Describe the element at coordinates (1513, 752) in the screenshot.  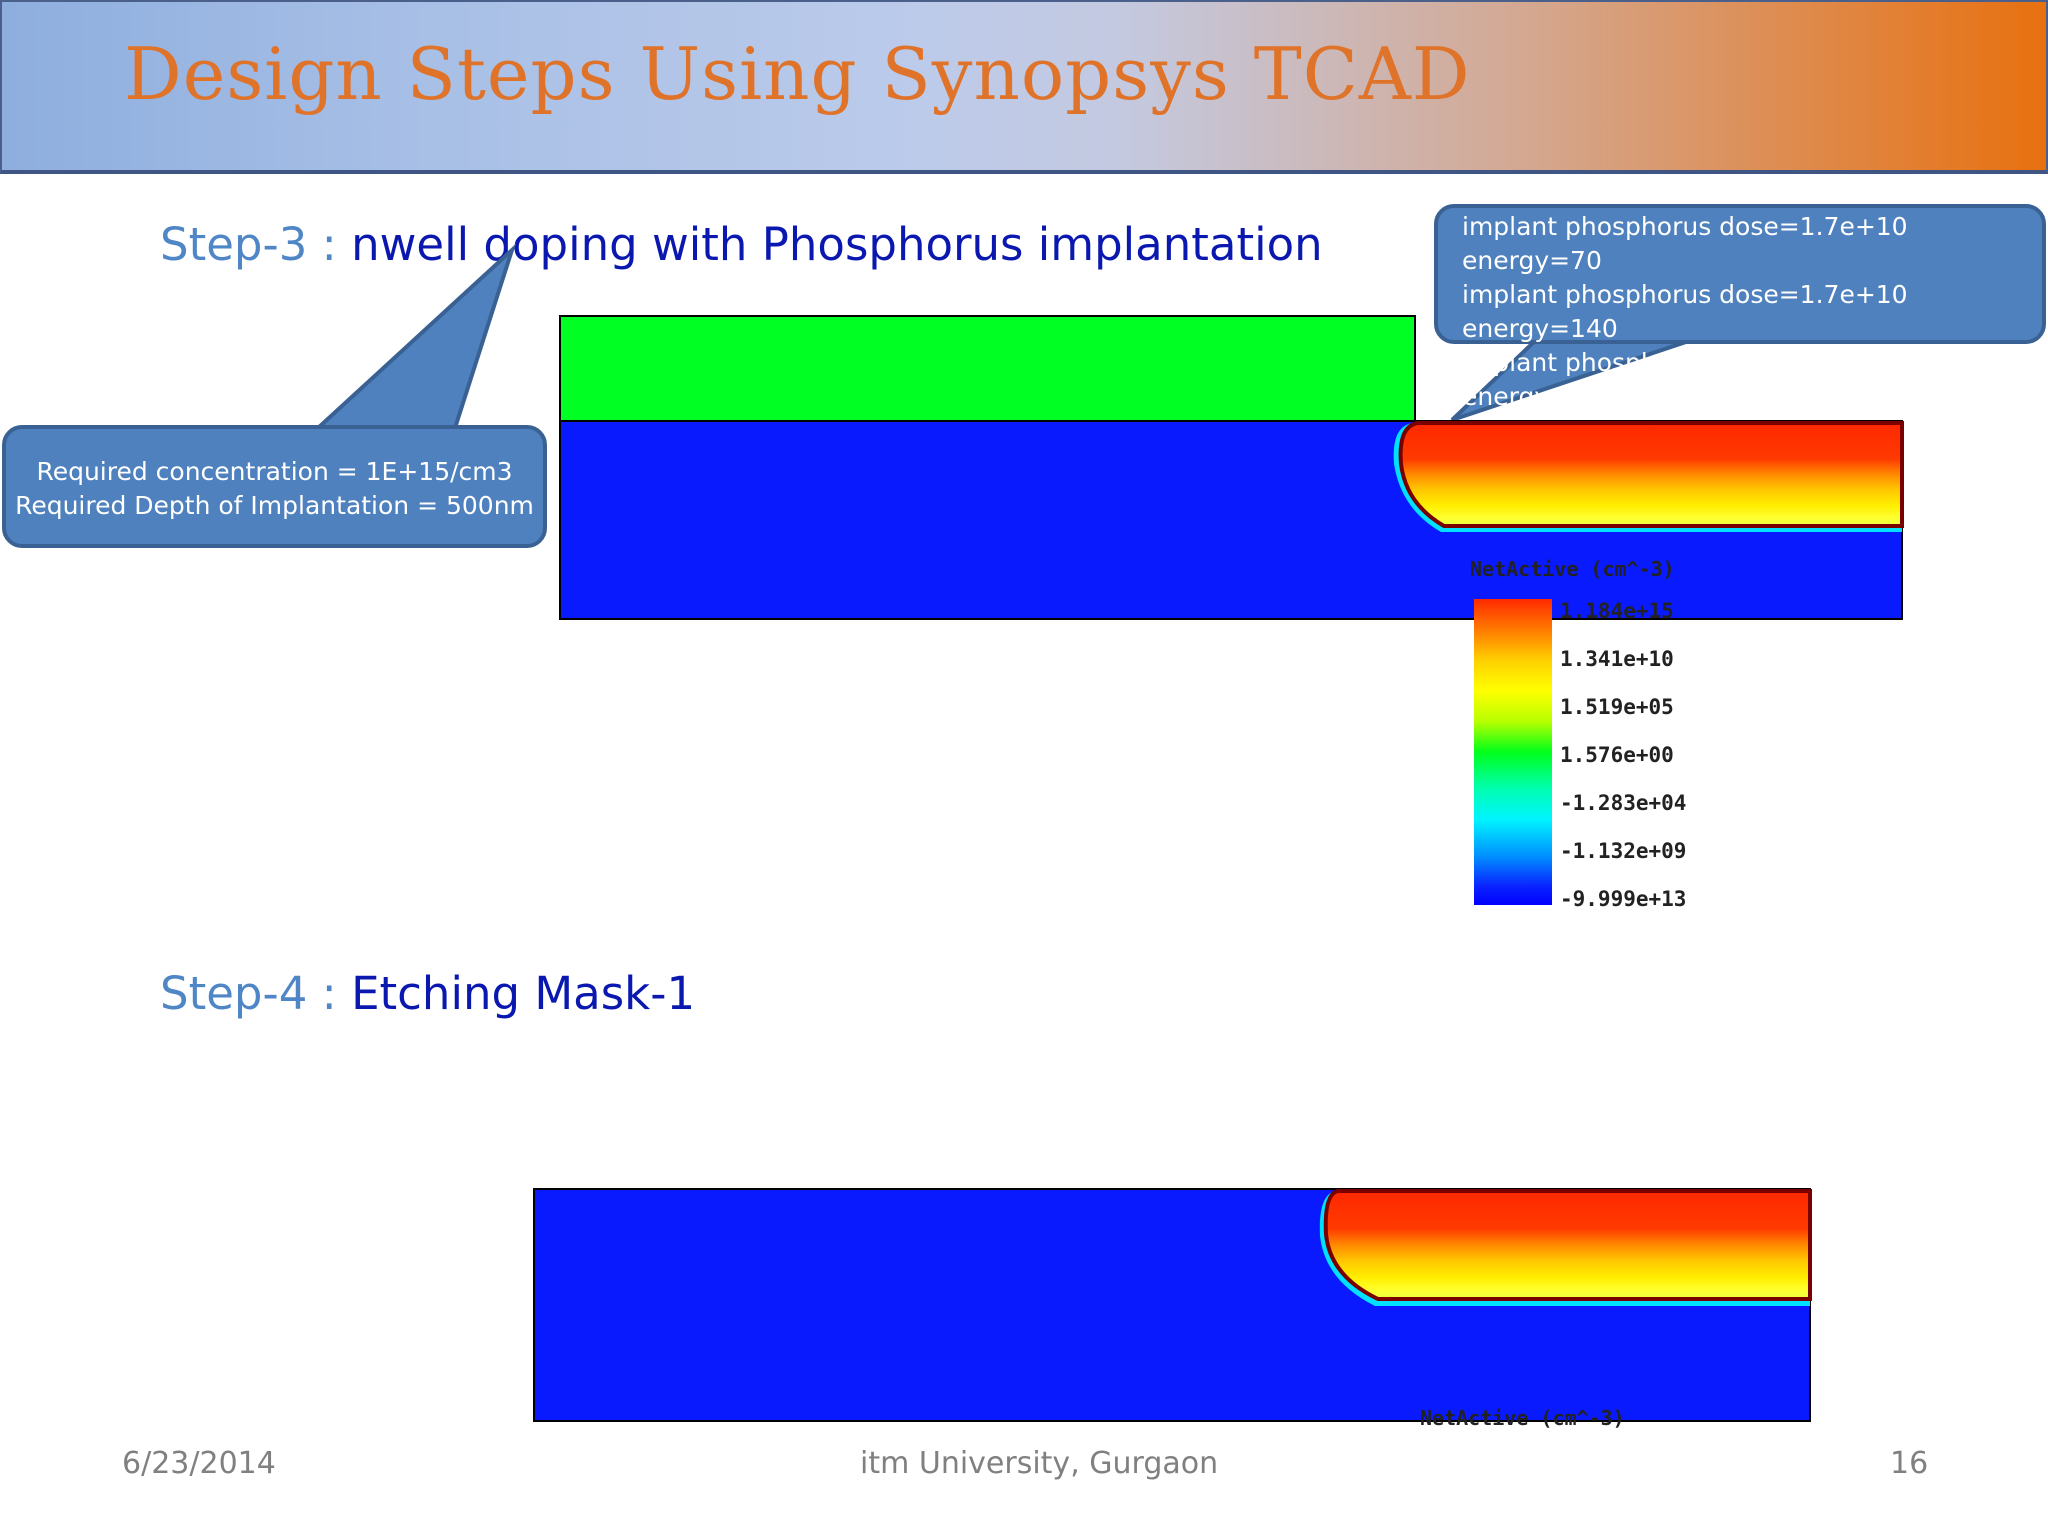
I see `colorbar` at that location.